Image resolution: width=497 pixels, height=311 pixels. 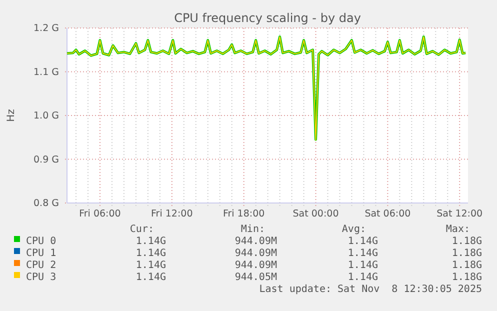 What do you see at coordinates (252, 229) in the screenshot?
I see `text: Min:` at bounding box center [252, 229].